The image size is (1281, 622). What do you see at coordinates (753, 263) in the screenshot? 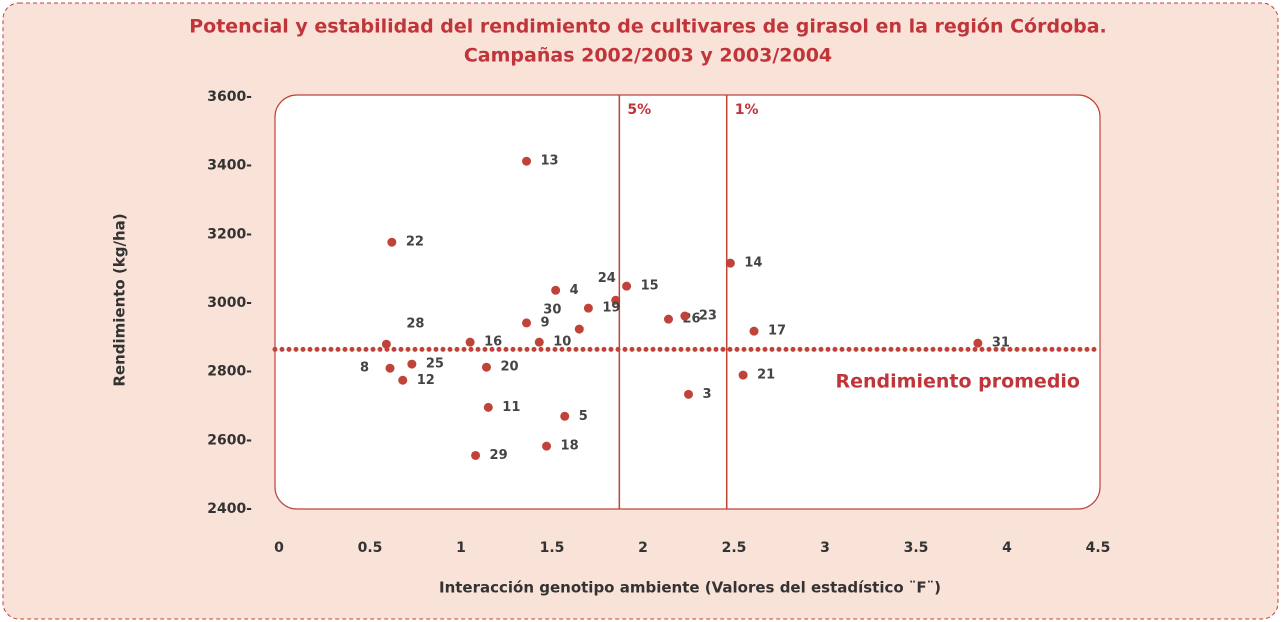
I see `point-label: 14` at bounding box center [753, 263].